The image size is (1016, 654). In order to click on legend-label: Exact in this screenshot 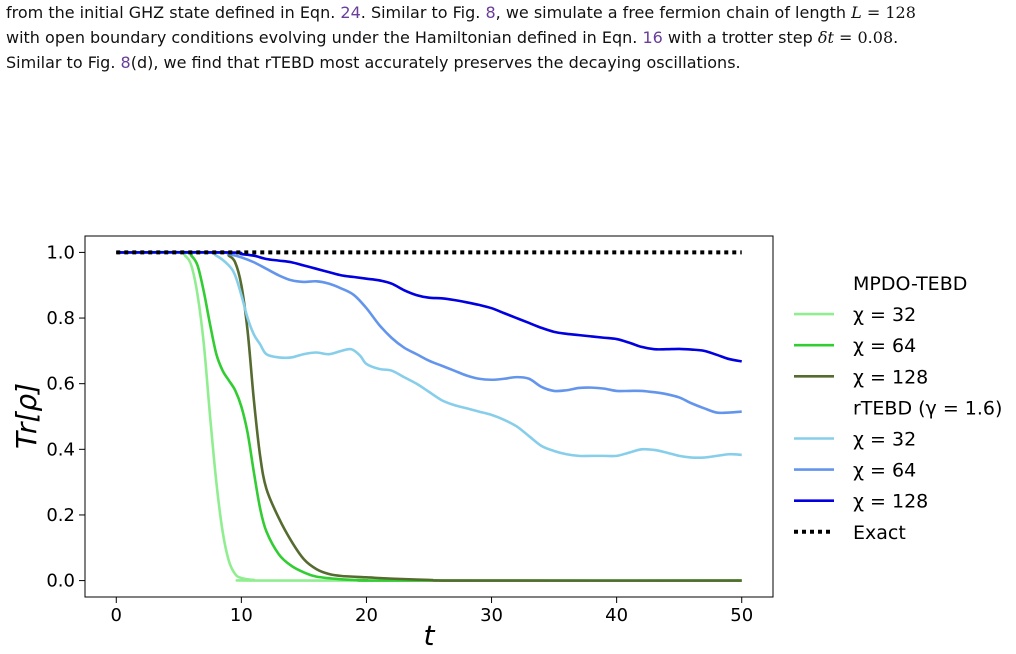, I will do `click(879, 533)`.